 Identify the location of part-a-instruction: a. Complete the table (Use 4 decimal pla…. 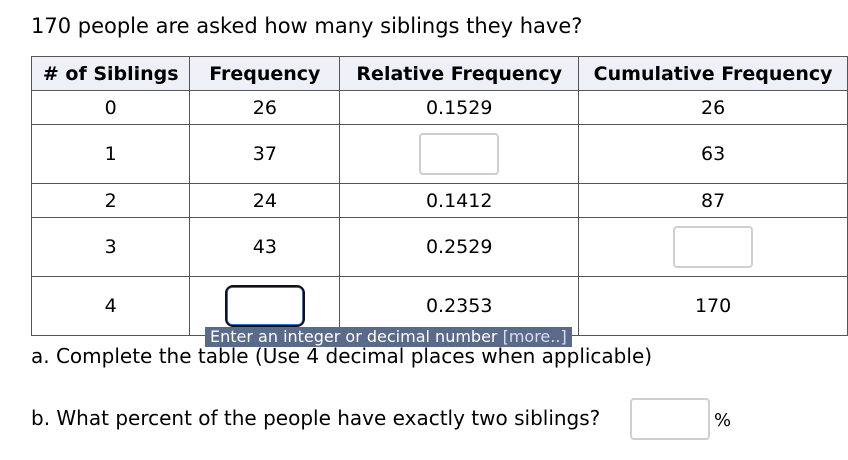
(342, 356).